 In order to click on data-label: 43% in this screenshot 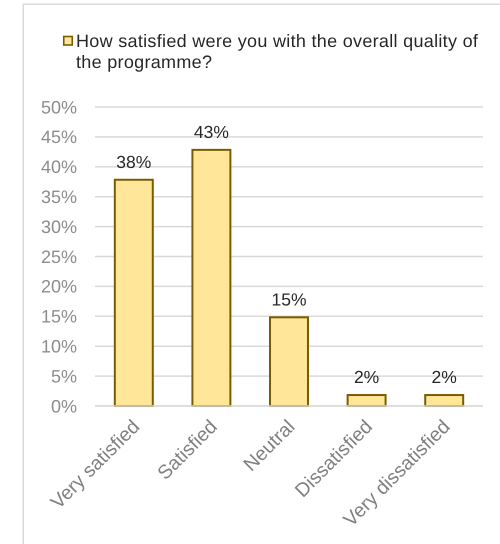, I will do `click(211, 132)`.